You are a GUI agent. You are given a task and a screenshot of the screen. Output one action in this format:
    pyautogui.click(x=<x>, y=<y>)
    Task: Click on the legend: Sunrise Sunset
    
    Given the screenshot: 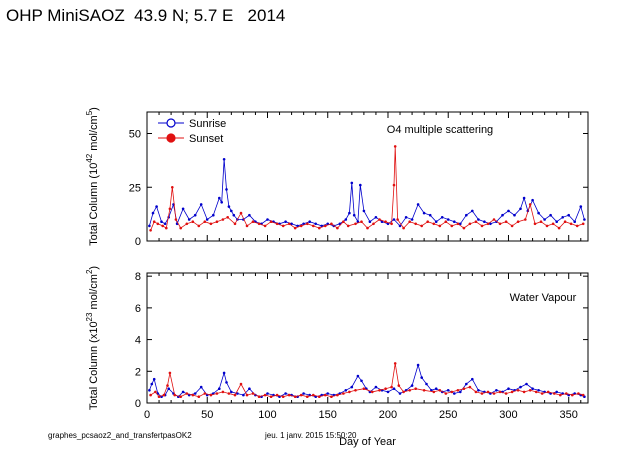 What is the action you would take?
    pyautogui.click(x=192, y=131)
    